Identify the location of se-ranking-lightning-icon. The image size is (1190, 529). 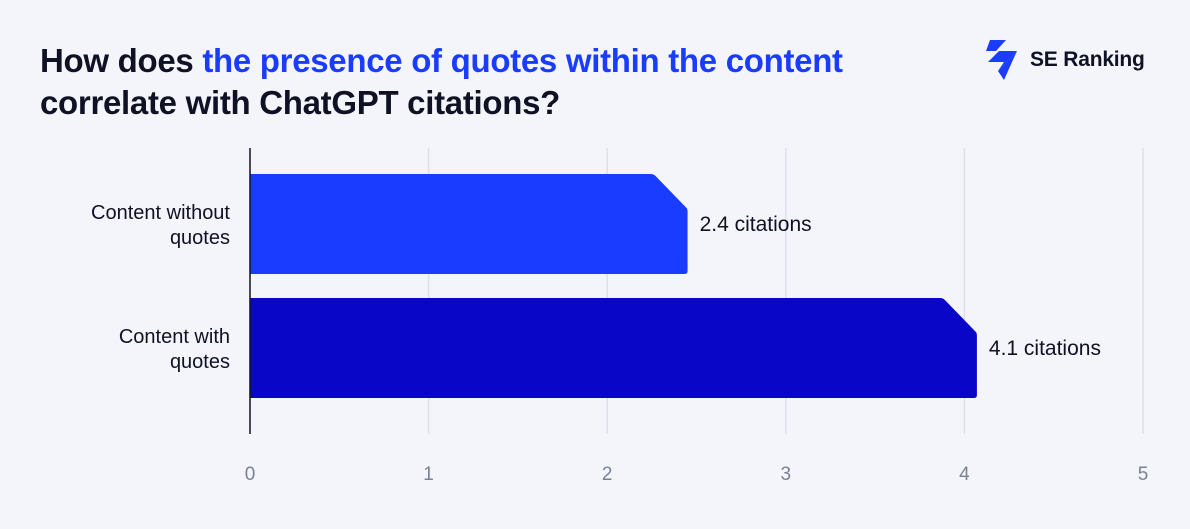
(1001, 60).